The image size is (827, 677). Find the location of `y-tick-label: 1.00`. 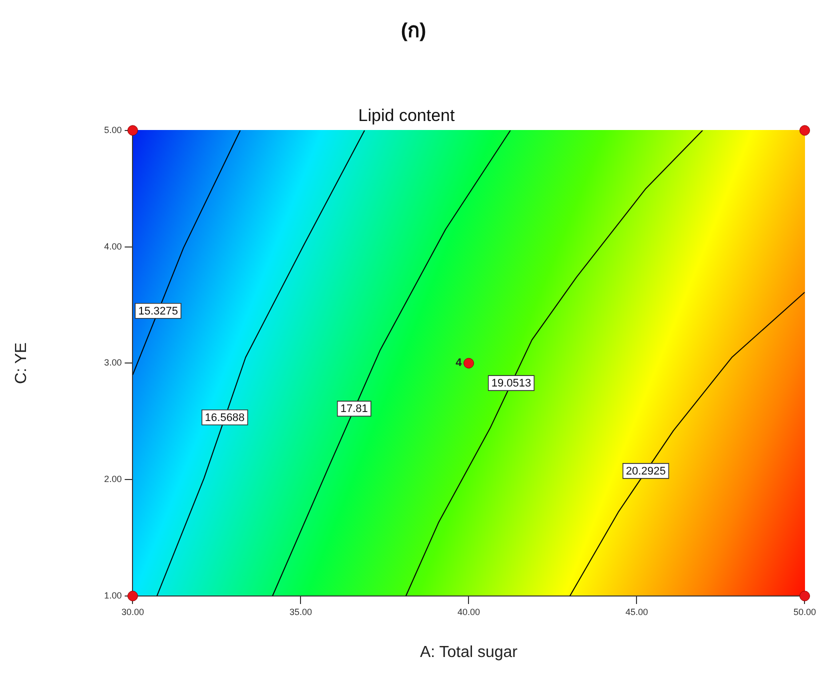

y-tick-label: 1.00 is located at coordinates (113, 595).